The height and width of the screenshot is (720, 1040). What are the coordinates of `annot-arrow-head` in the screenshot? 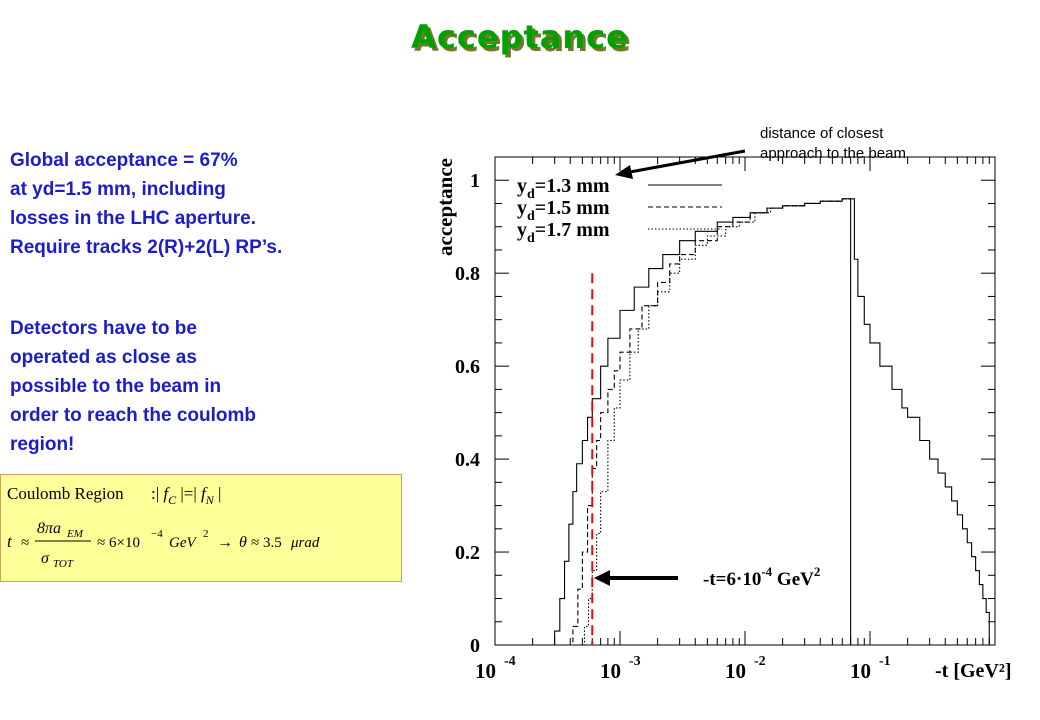 It's located at (624, 172).